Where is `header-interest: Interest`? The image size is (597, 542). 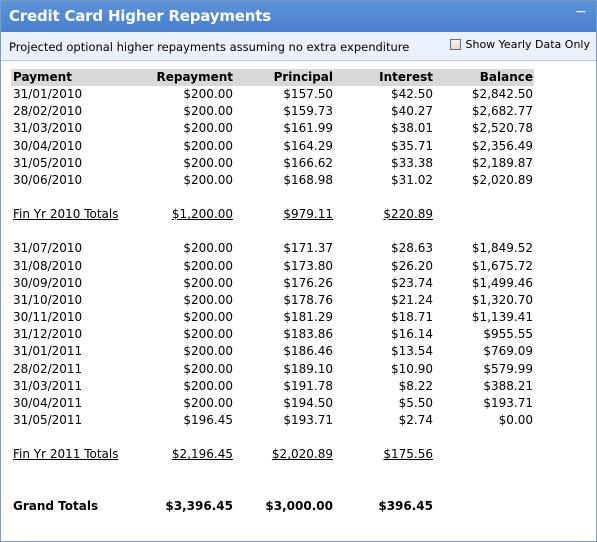 header-interest: Interest is located at coordinates (406, 77).